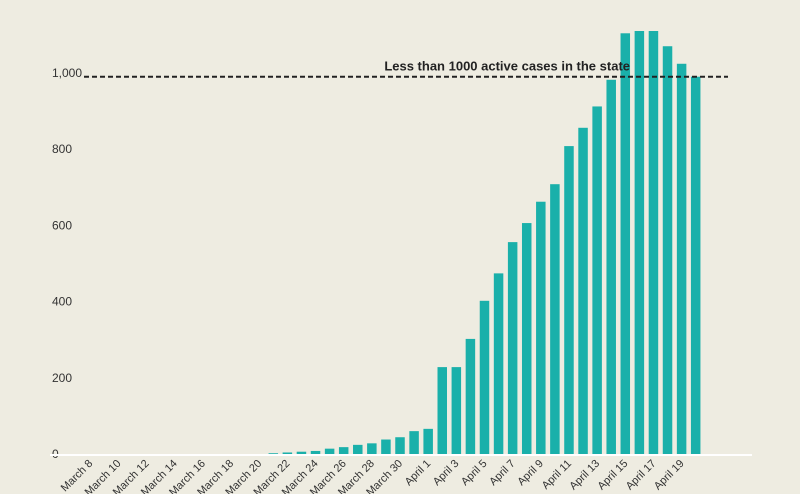  What do you see at coordinates (613, 475) in the screenshot?
I see `x-tick-label: April 15` at bounding box center [613, 475].